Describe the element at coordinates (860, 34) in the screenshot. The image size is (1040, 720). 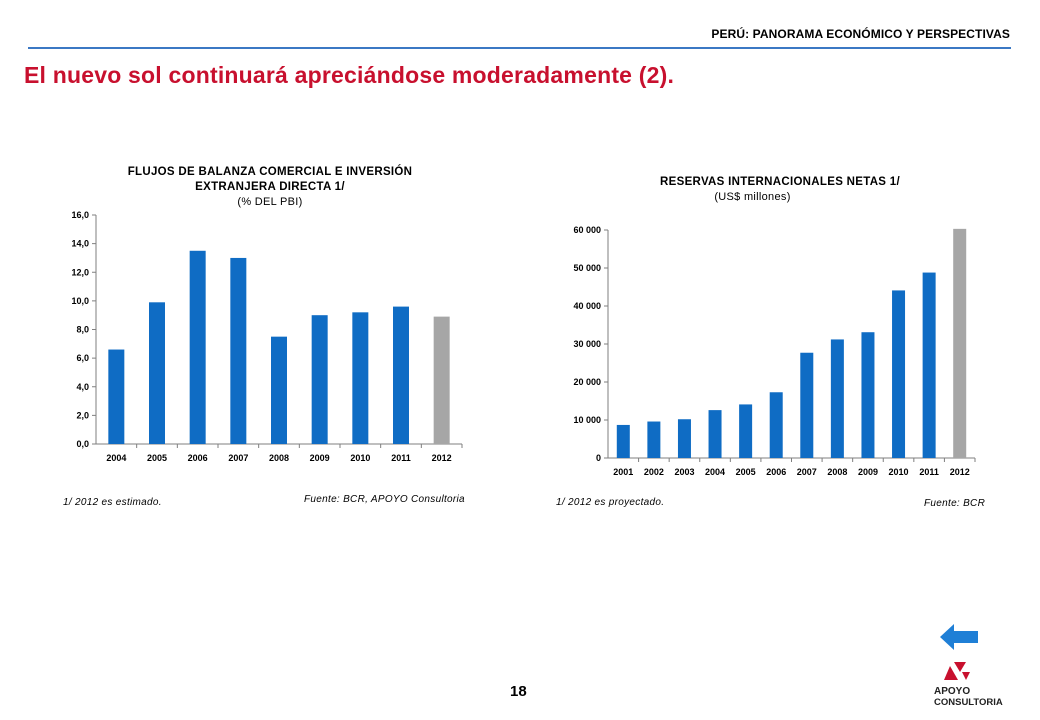
I see `header-title: PERÚ: PANORAMA ECONÓMICO Y PERSPECTIVAS` at that location.